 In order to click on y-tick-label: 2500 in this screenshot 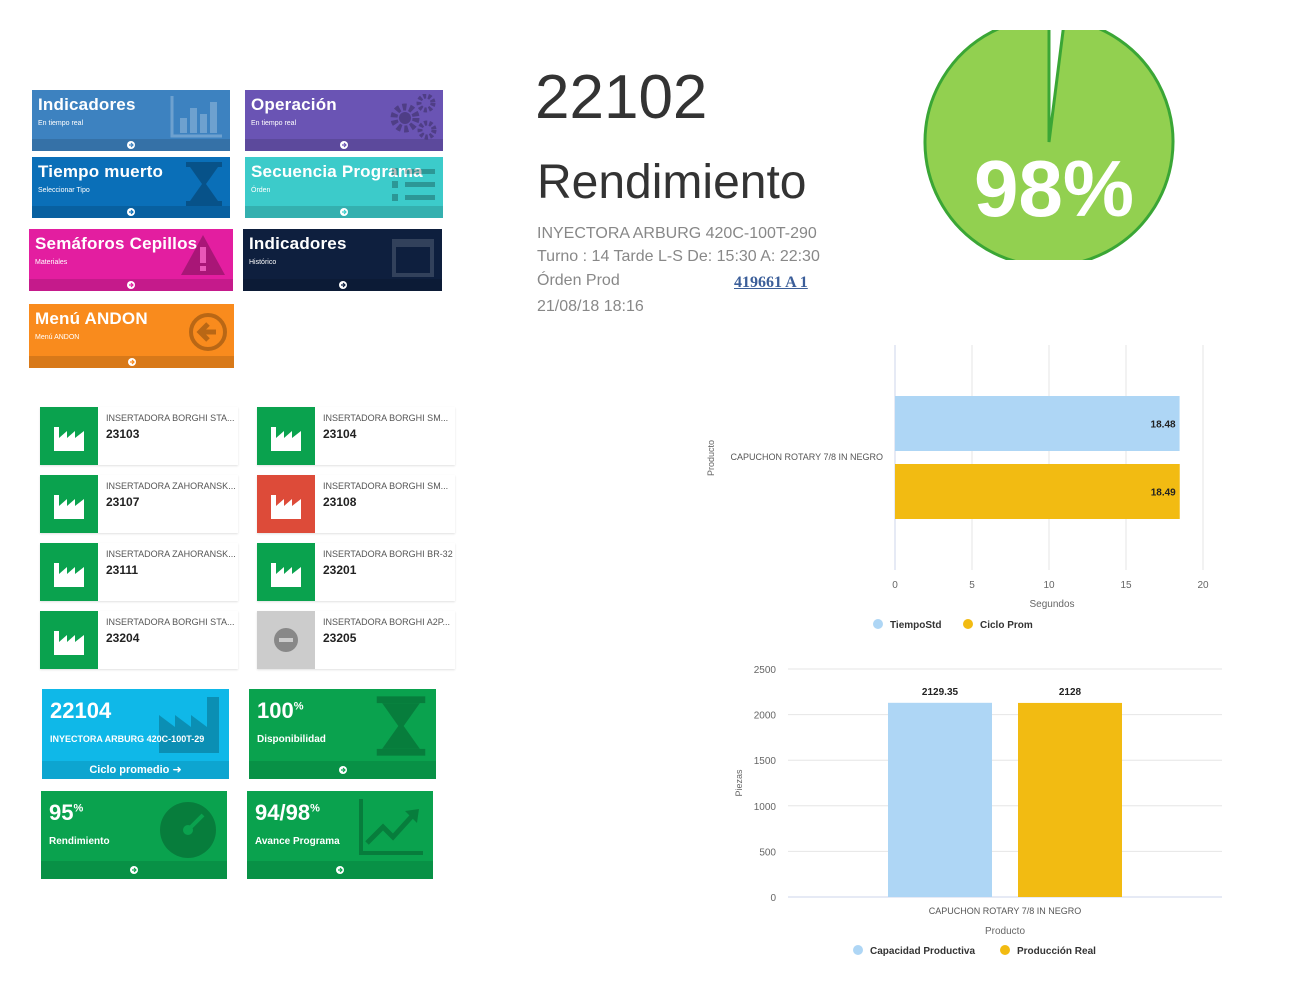, I will do `click(765, 670)`.